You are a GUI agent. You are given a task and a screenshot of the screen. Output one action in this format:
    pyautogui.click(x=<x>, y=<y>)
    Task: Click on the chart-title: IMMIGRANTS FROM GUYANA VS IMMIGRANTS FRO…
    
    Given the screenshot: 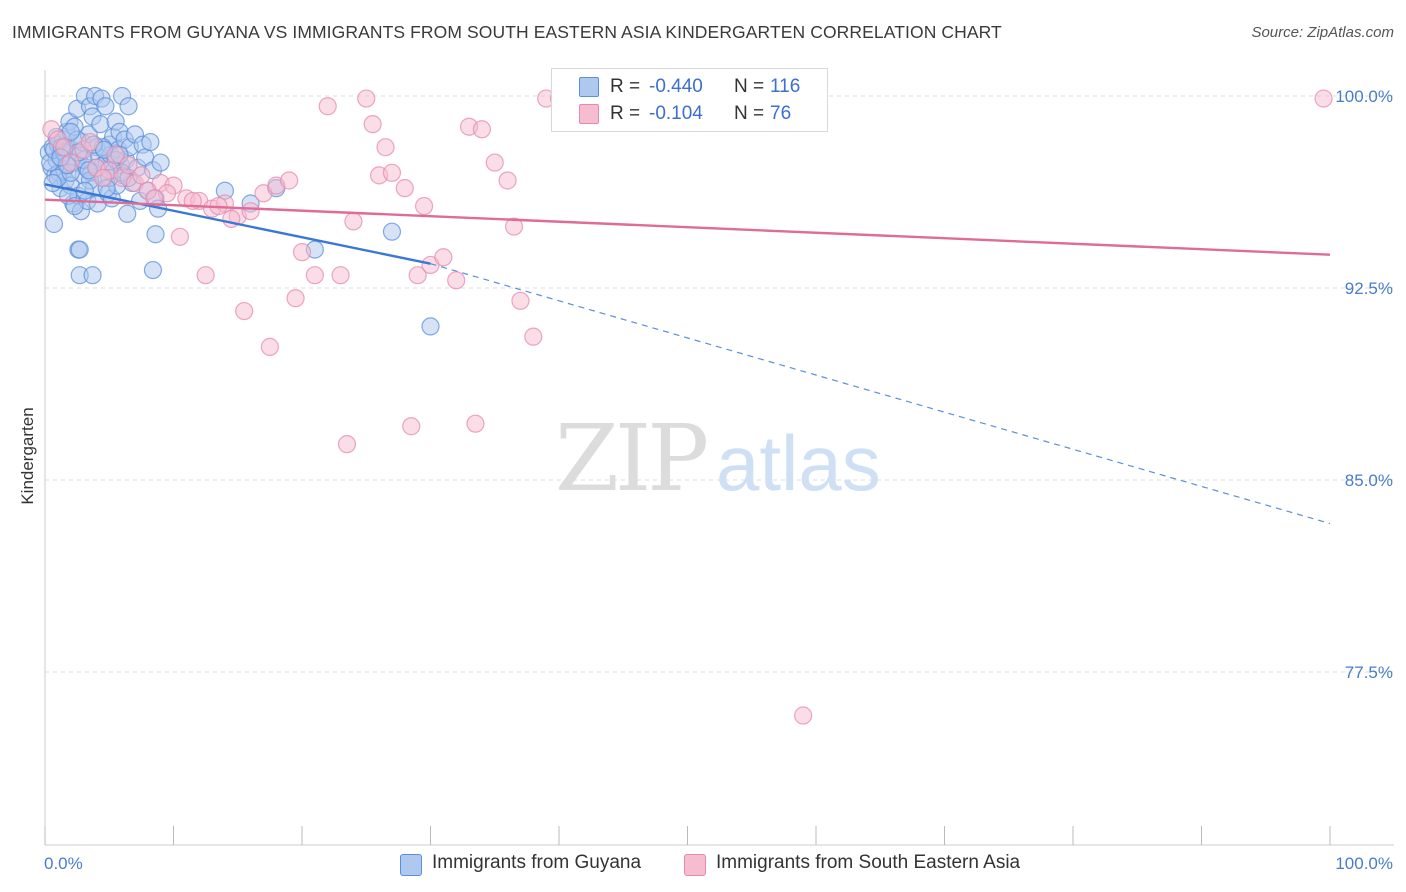 What is the action you would take?
    pyautogui.click(x=507, y=32)
    